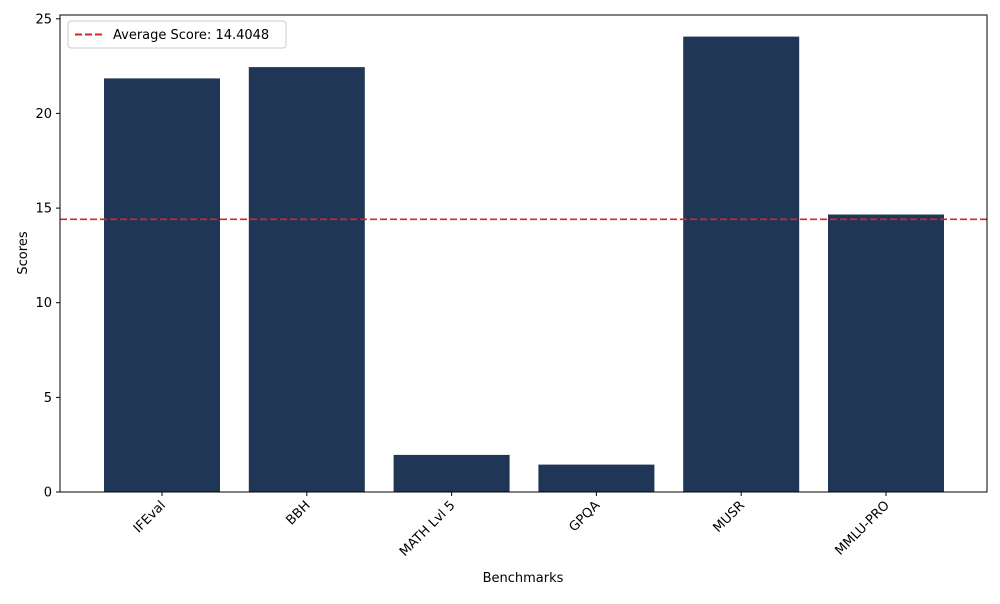 The height and width of the screenshot is (604, 1000). What do you see at coordinates (741, 264) in the screenshot?
I see `bar-musr` at bounding box center [741, 264].